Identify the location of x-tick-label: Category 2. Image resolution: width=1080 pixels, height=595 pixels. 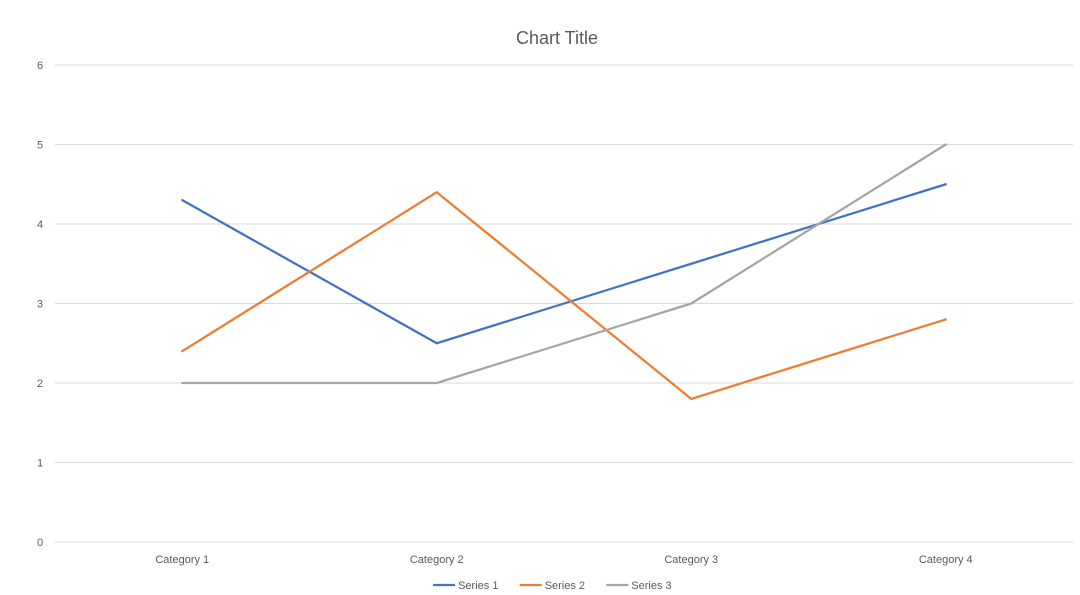
(437, 560).